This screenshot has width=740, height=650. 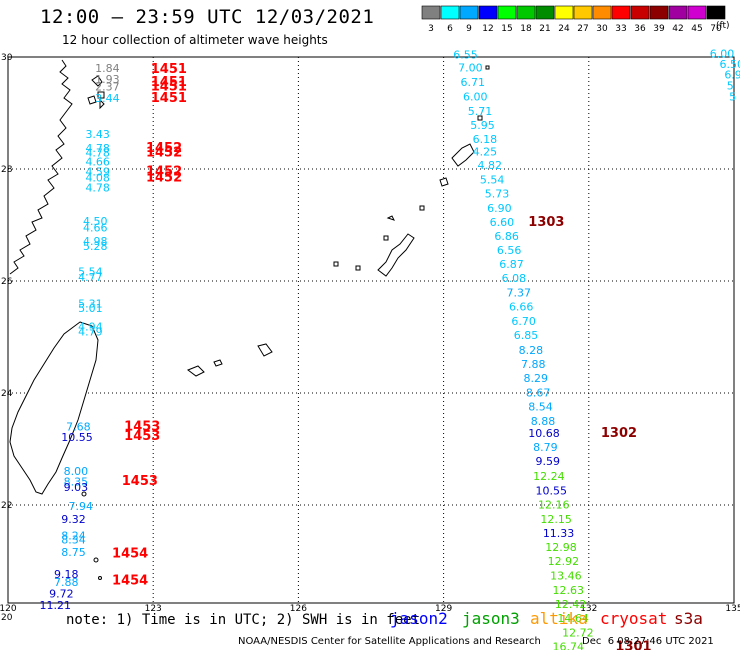 What do you see at coordinates (548, 461) in the screenshot?
I see `wave-height-label: 9.59` at bounding box center [548, 461].